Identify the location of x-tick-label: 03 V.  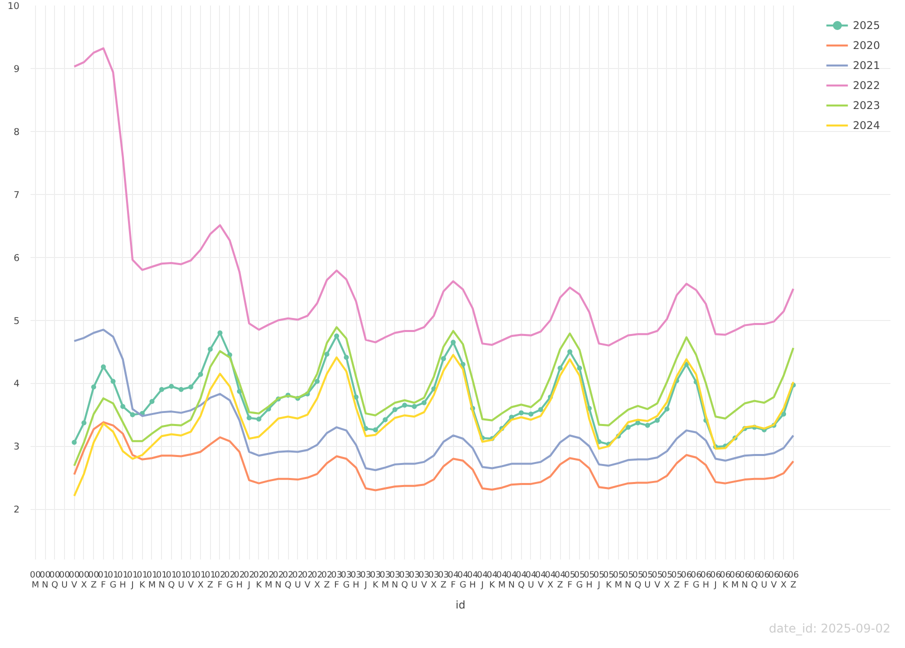
(424, 580).